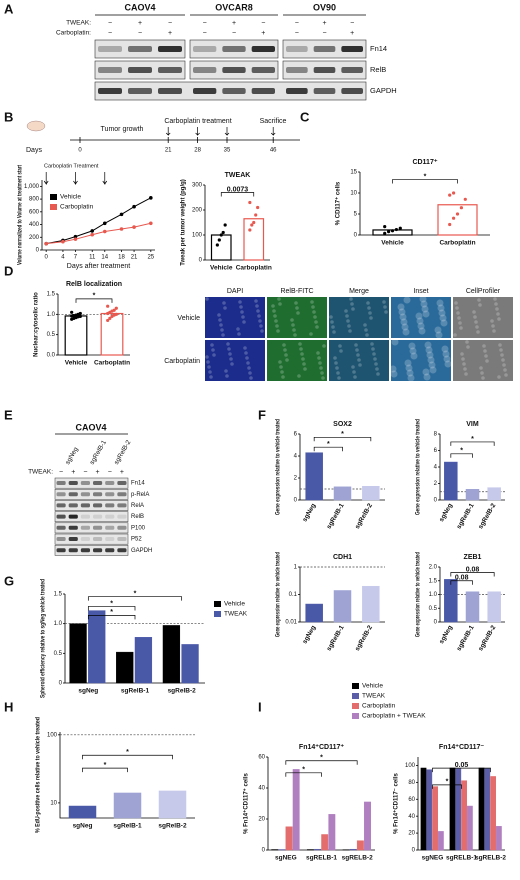  I want to click on x-tick-label: sgRelB-2, so click(364, 638).